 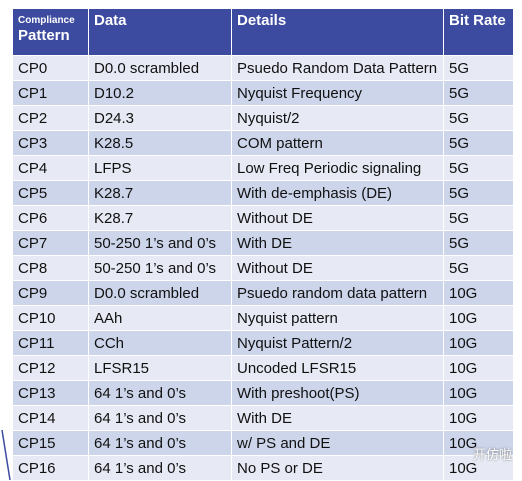 I want to click on table-cell: CP3, so click(x=50, y=143).